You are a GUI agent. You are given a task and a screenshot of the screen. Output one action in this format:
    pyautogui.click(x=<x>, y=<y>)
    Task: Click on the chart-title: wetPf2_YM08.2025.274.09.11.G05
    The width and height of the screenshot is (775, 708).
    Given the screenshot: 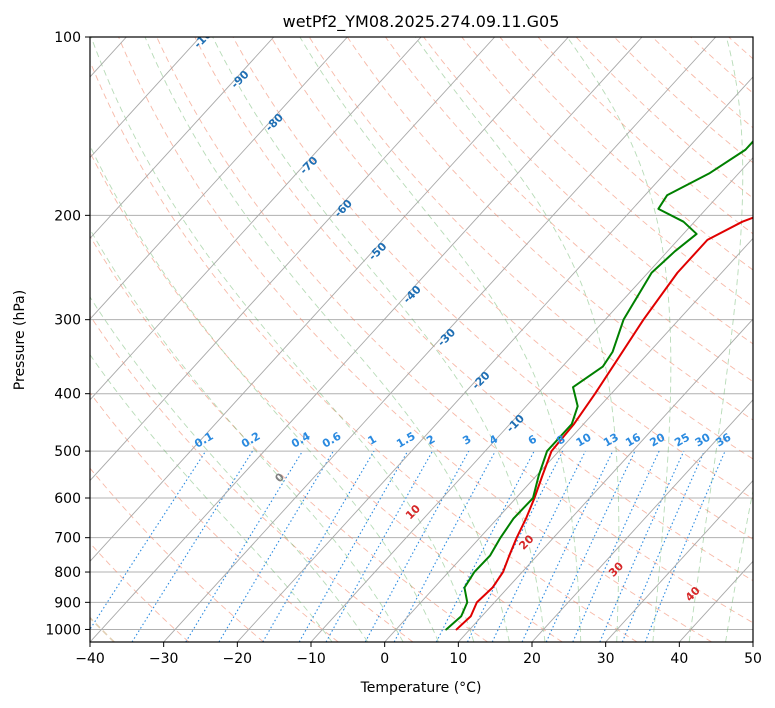 What is the action you would take?
    pyautogui.click(x=421, y=22)
    